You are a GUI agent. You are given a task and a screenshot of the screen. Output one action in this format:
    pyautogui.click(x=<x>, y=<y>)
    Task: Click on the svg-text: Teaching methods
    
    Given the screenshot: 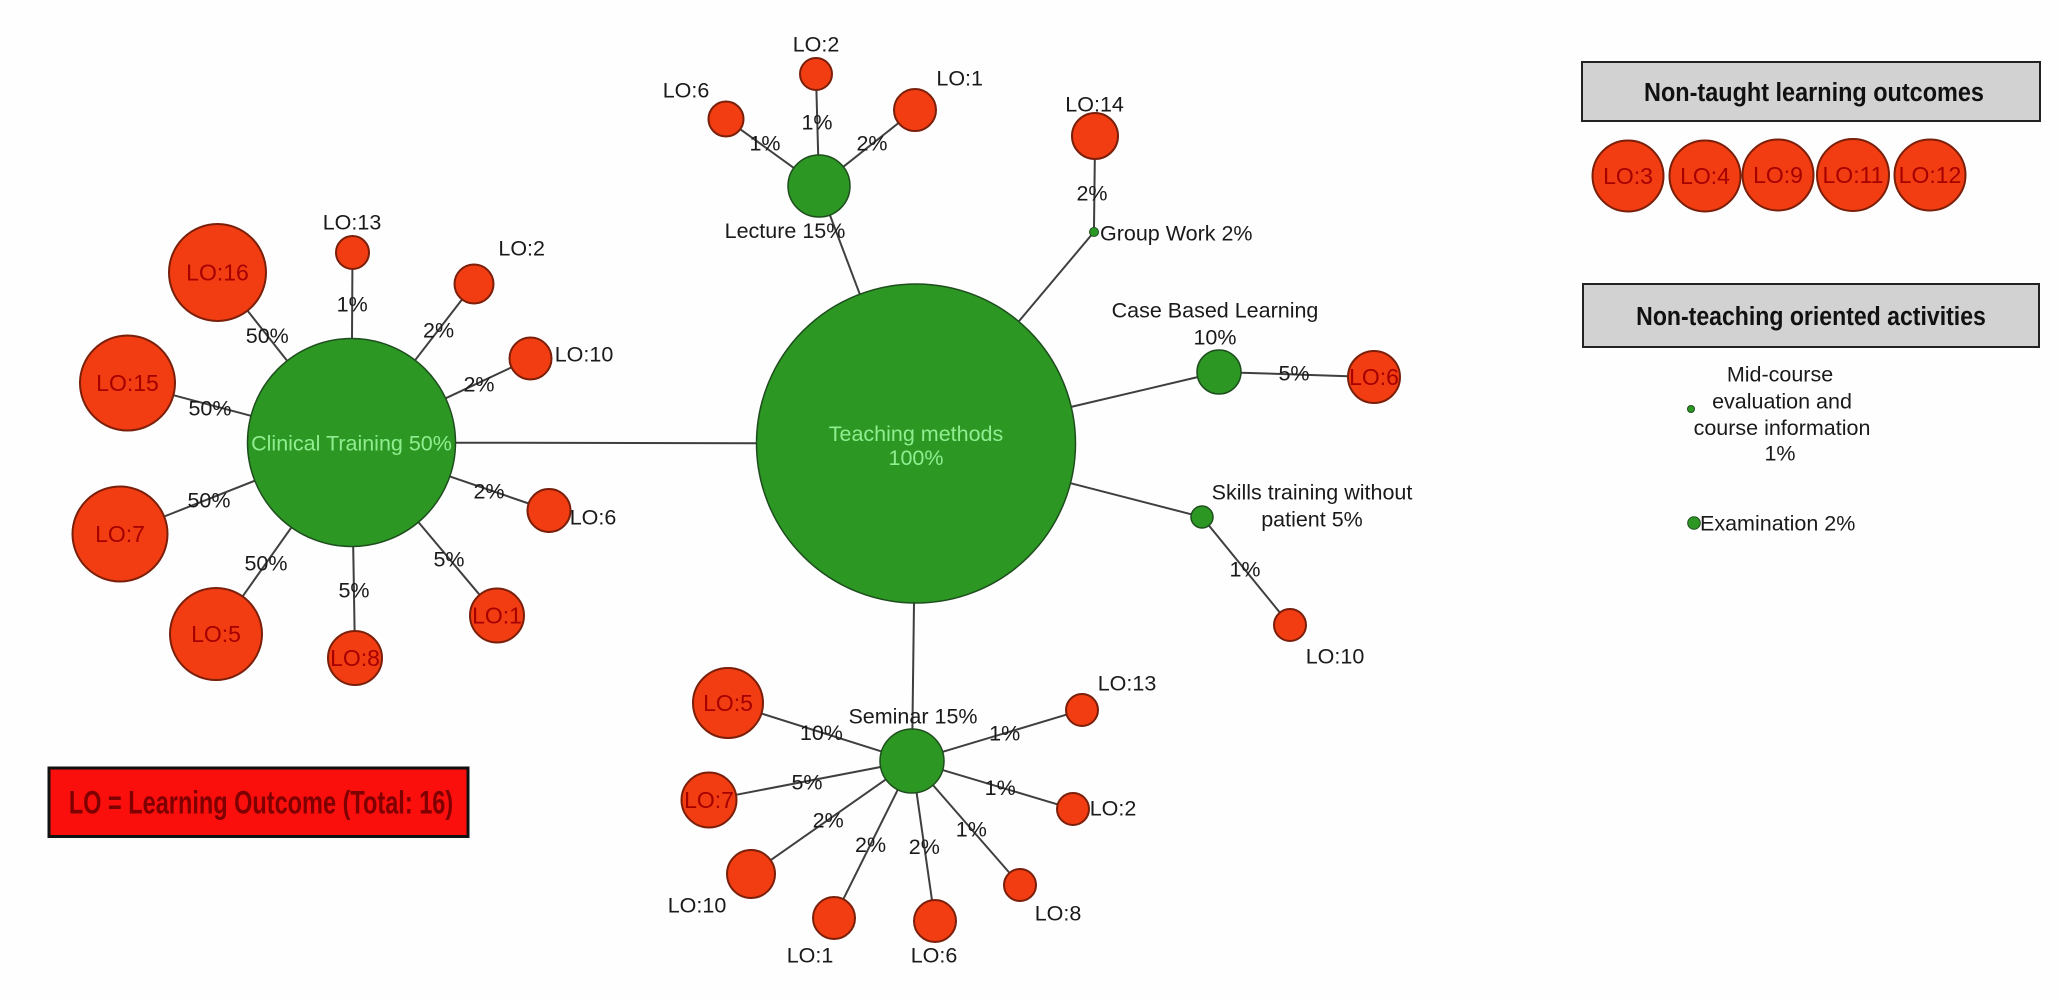 What is the action you would take?
    pyautogui.click(x=916, y=434)
    